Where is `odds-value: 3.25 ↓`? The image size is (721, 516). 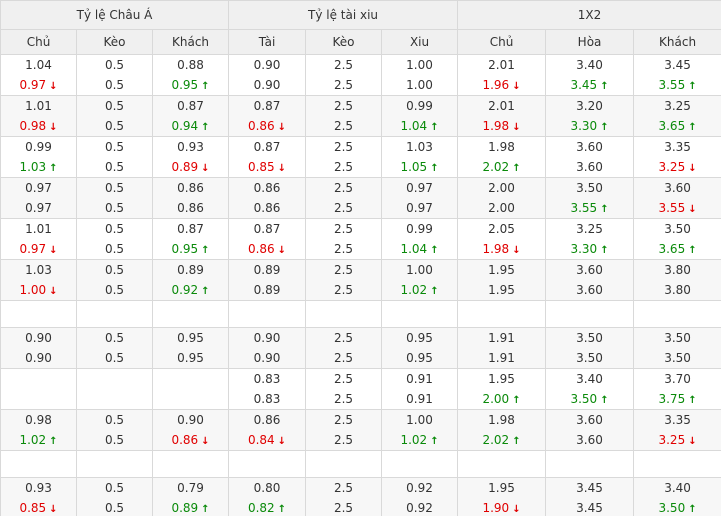 odds-value: 3.25 ↓ is located at coordinates (678, 440).